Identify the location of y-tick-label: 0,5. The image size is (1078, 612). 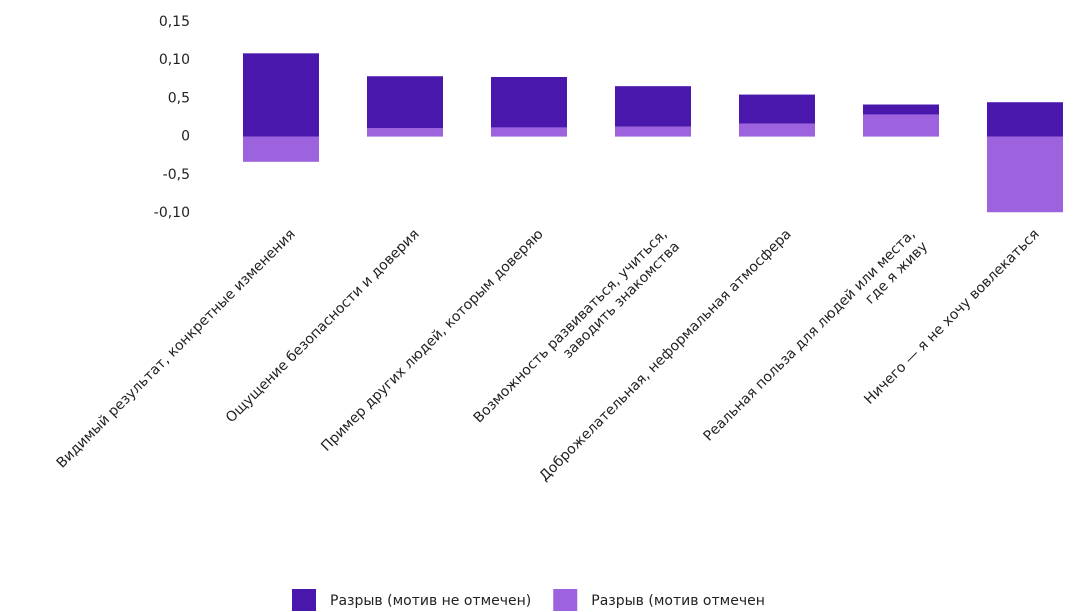
(179, 98).